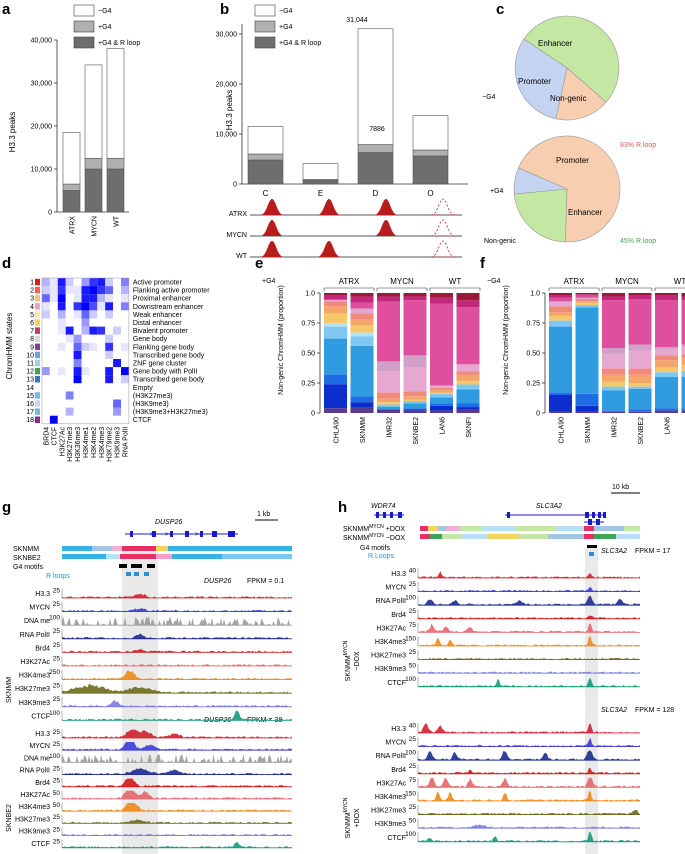  Describe the element at coordinates (119, 43) in the screenshot. I see `legend-plus-g4-rloop: +G4 & R loop` at that location.